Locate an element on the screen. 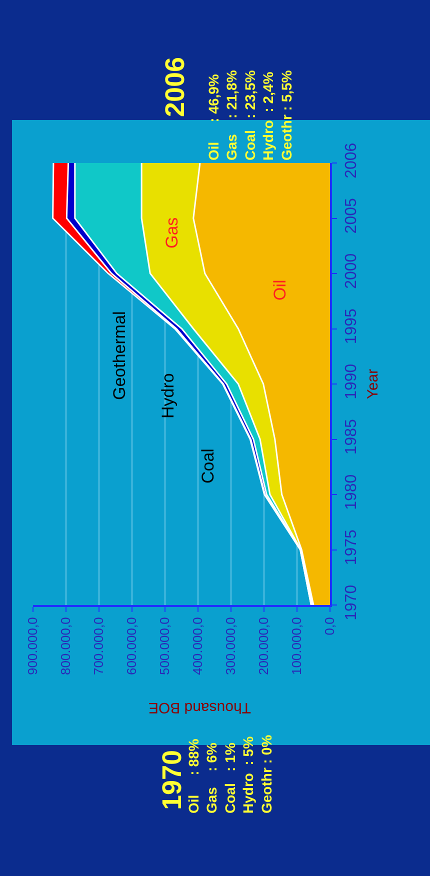 The image size is (430, 876). text: Oil : 88% Gas : 6% Coal : 1% Hydro : 5% Geothr : 0% is located at coordinates (230, 774).